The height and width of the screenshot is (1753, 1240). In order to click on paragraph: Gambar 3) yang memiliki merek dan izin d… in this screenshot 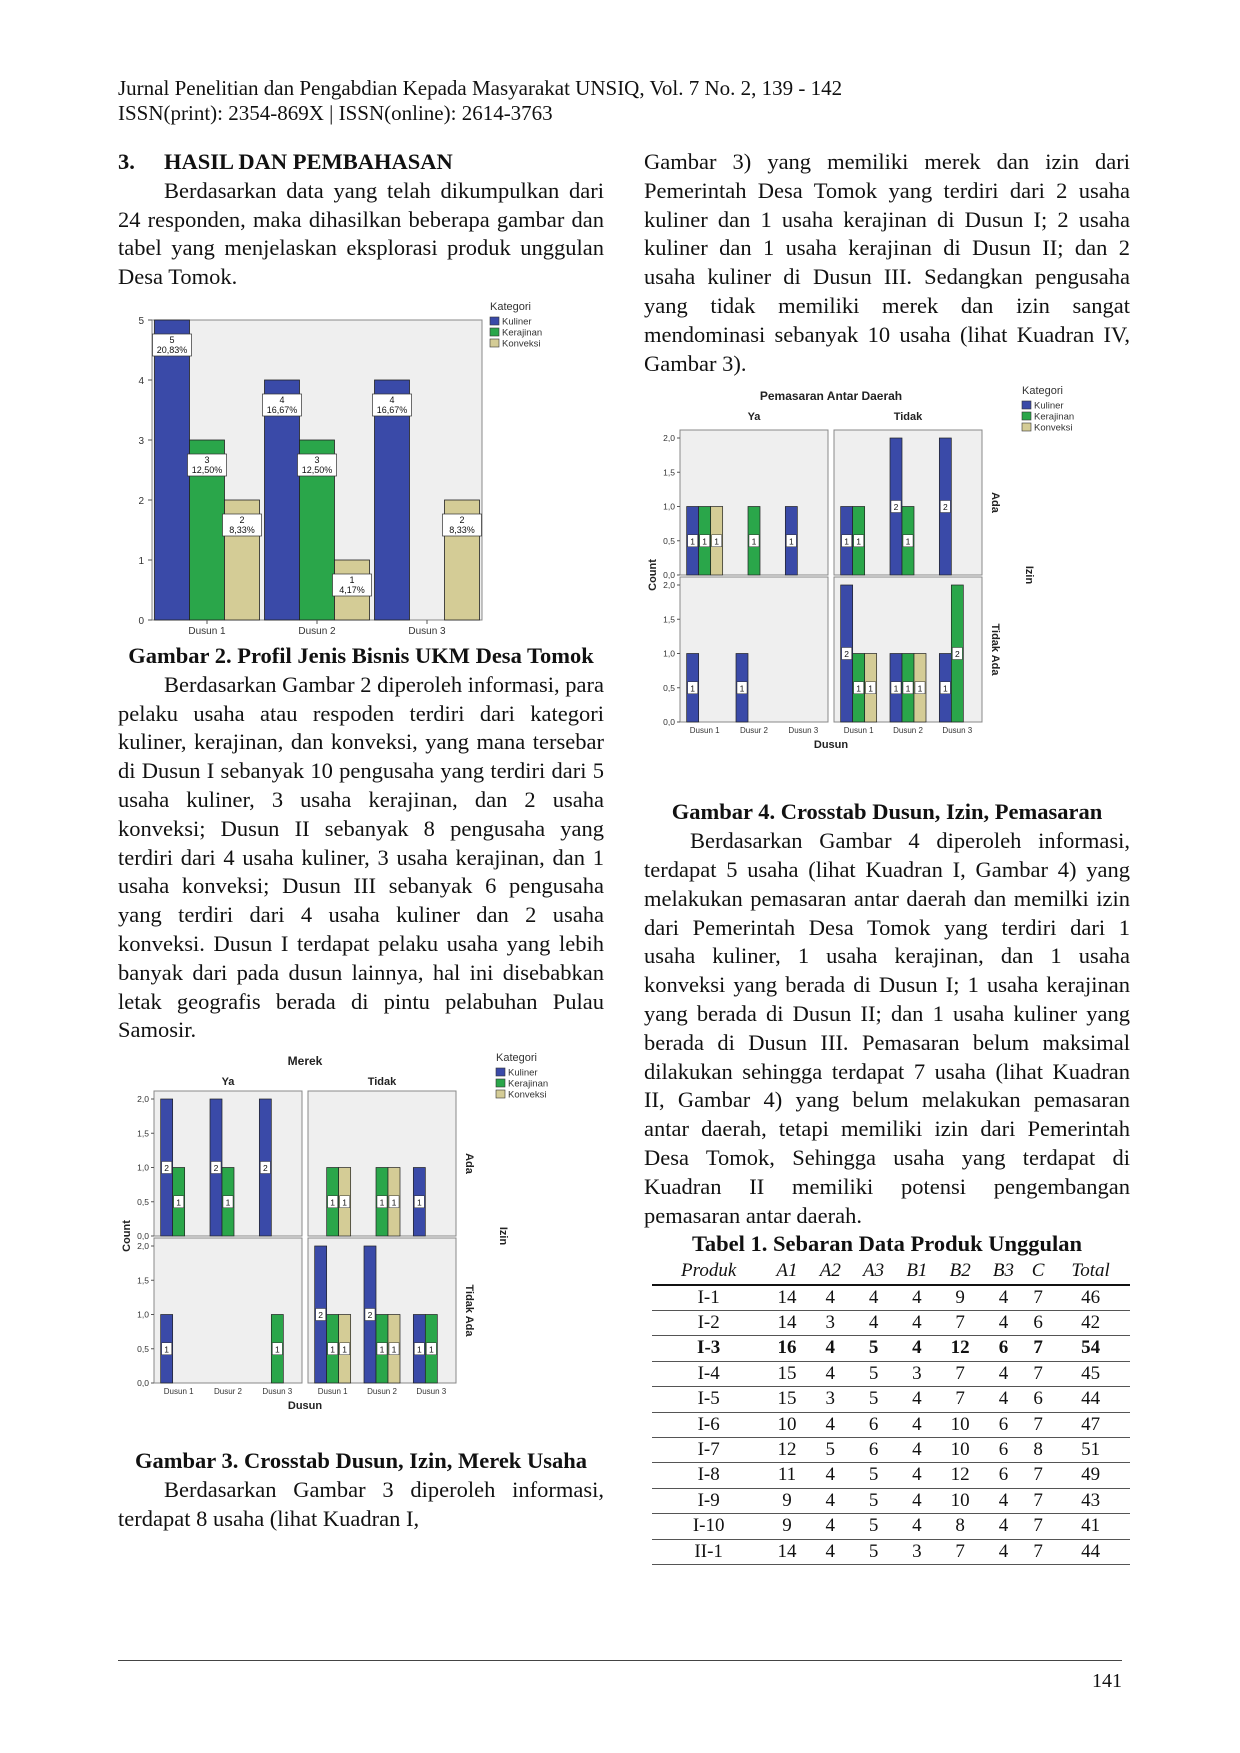, I will do `click(887, 262)`.